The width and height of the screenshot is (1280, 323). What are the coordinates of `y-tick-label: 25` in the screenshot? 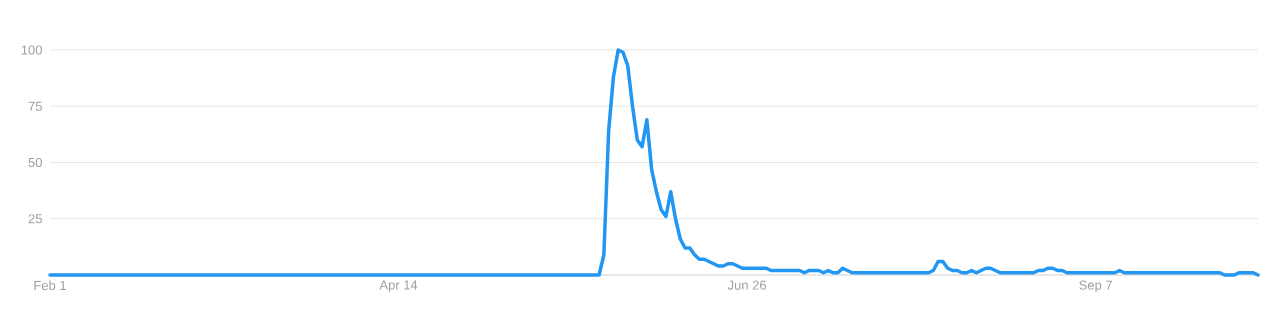 It's located at (35, 219).